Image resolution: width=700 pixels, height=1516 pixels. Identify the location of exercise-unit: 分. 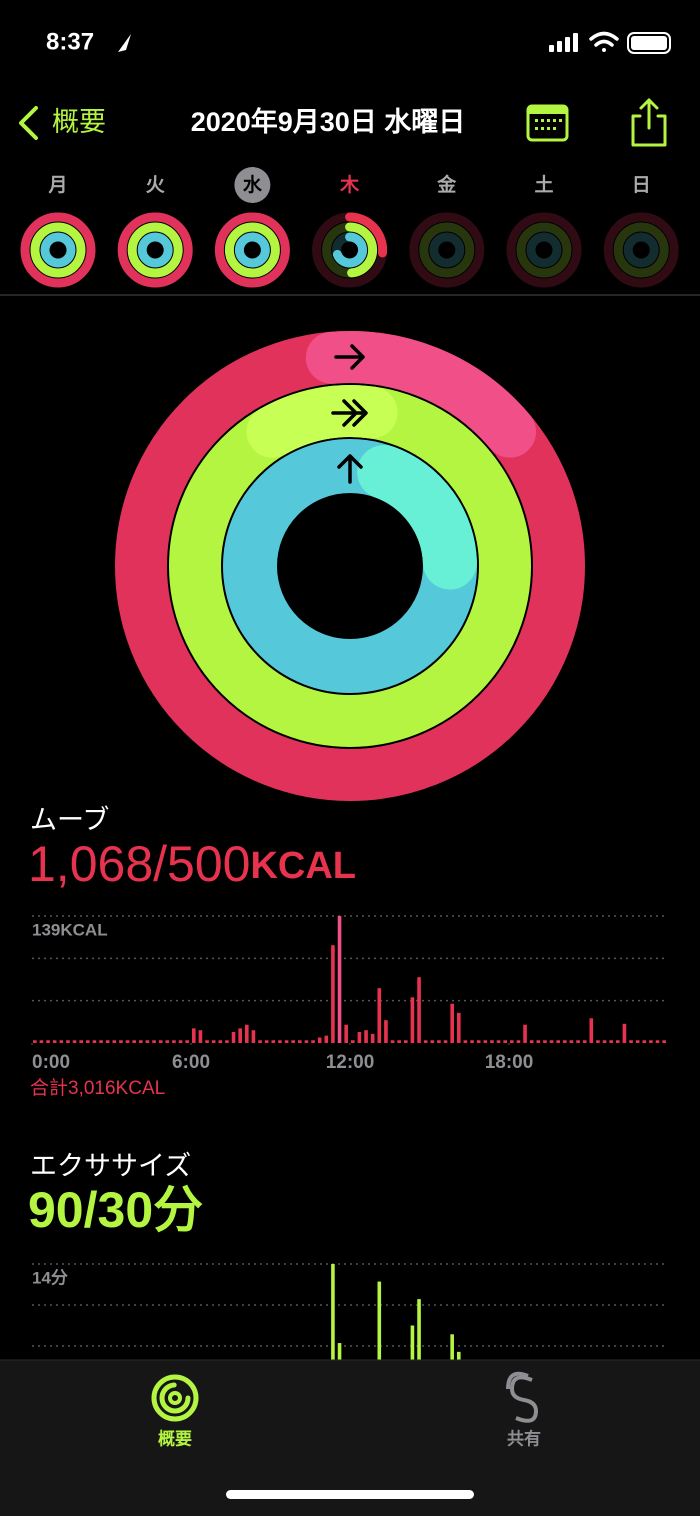
(178, 1210).